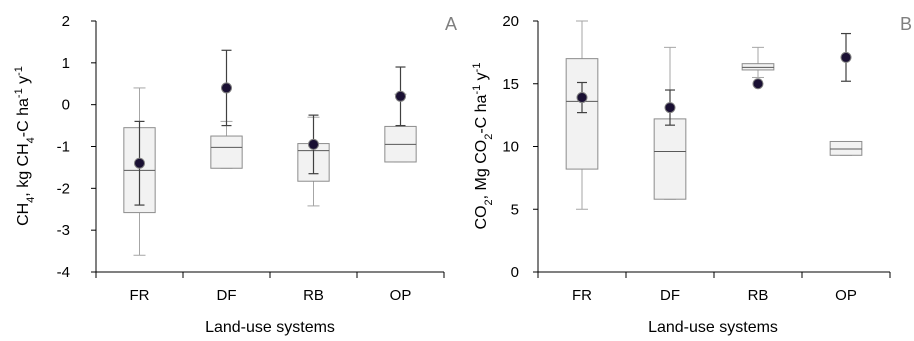 This screenshot has width=914, height=341. I want to click on y-ticks-a: 2 1 0 -1 -2 -3 -4, so click(76, 147).